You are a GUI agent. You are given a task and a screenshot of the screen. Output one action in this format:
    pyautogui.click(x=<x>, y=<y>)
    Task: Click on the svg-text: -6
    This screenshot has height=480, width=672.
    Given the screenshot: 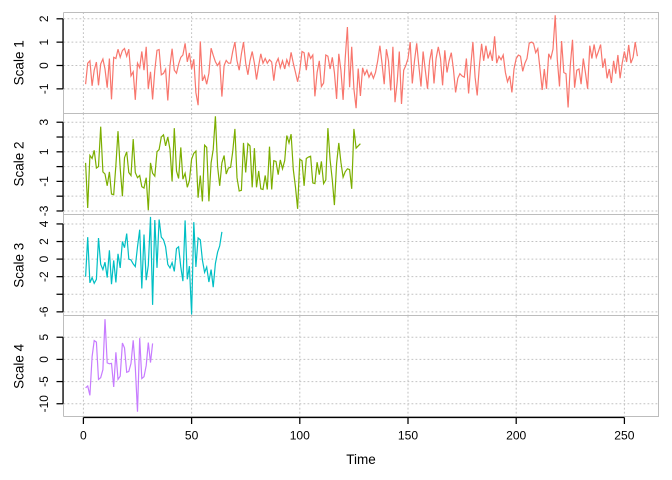 What is the action you would take?
    pyautogui.click(x=44, y=311)
    